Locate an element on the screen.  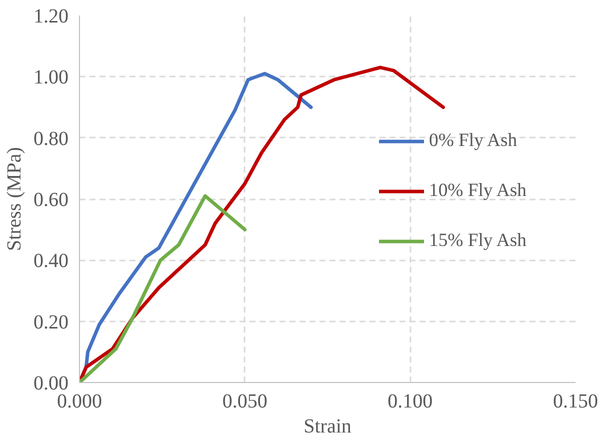
y-tick-label: 1.20 is located at coordinates (51, 17).